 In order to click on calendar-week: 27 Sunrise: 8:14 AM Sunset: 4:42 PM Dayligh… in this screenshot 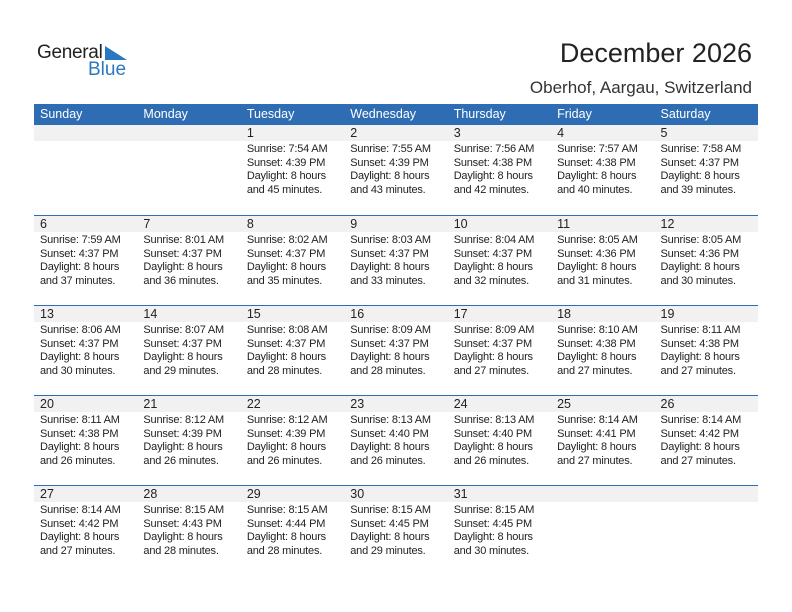, I will do `click(396, 530)`.